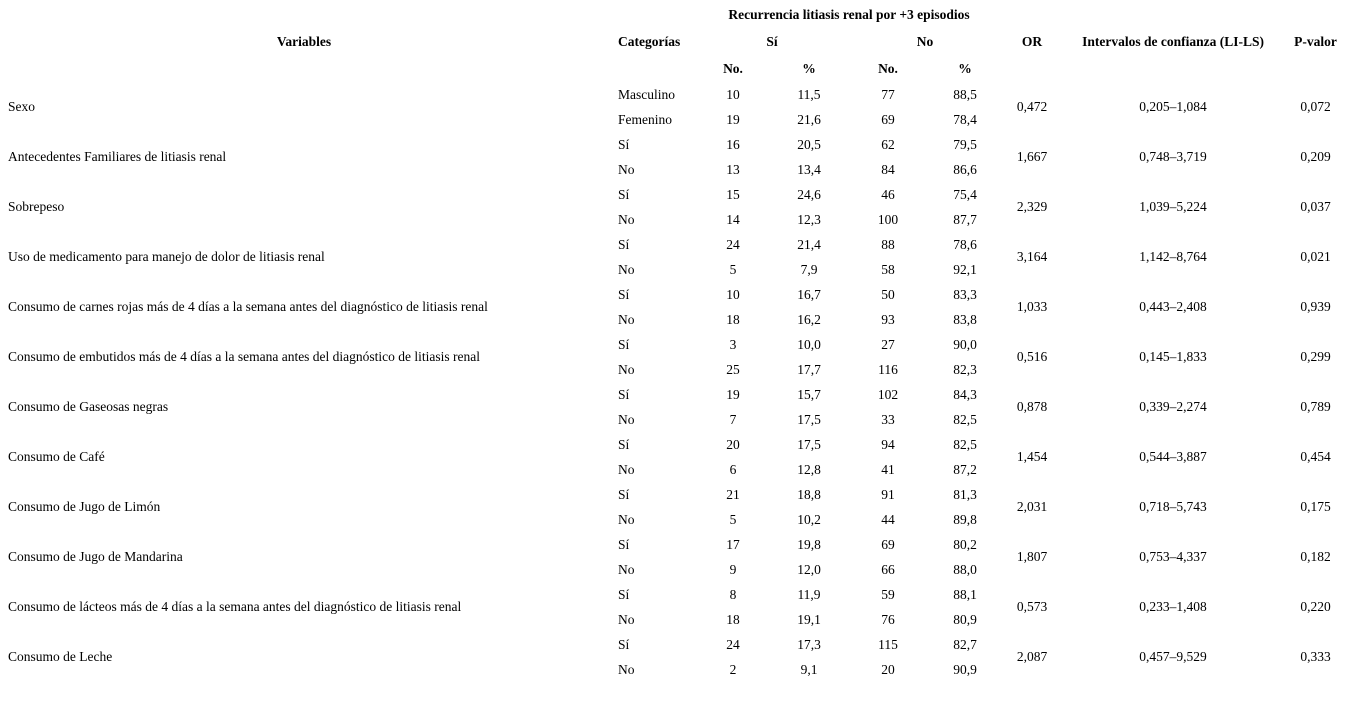  Describe the element at coordinates (733, 68) in the screenshot. I see `header-yes-count: No.` at that location.